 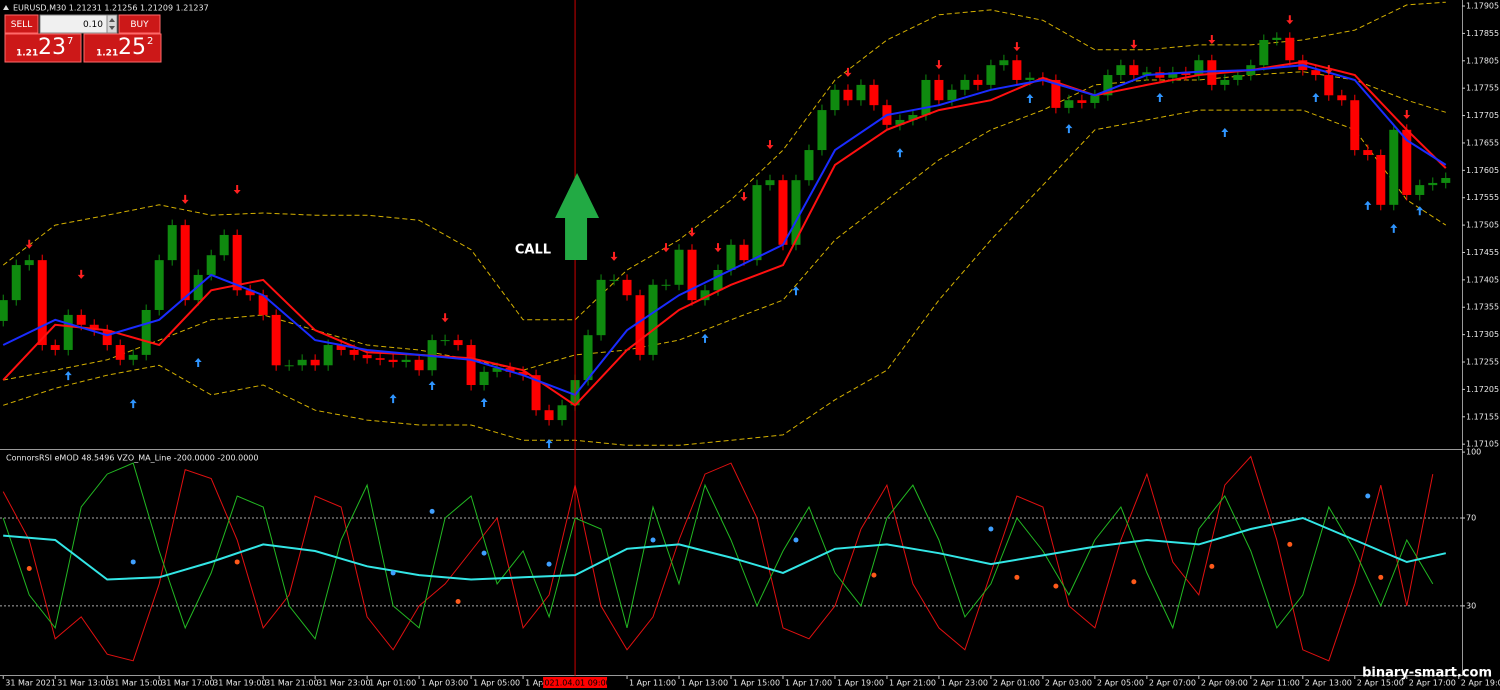 I want to click on lot-value: 0.10, so click(x=93, y=25).